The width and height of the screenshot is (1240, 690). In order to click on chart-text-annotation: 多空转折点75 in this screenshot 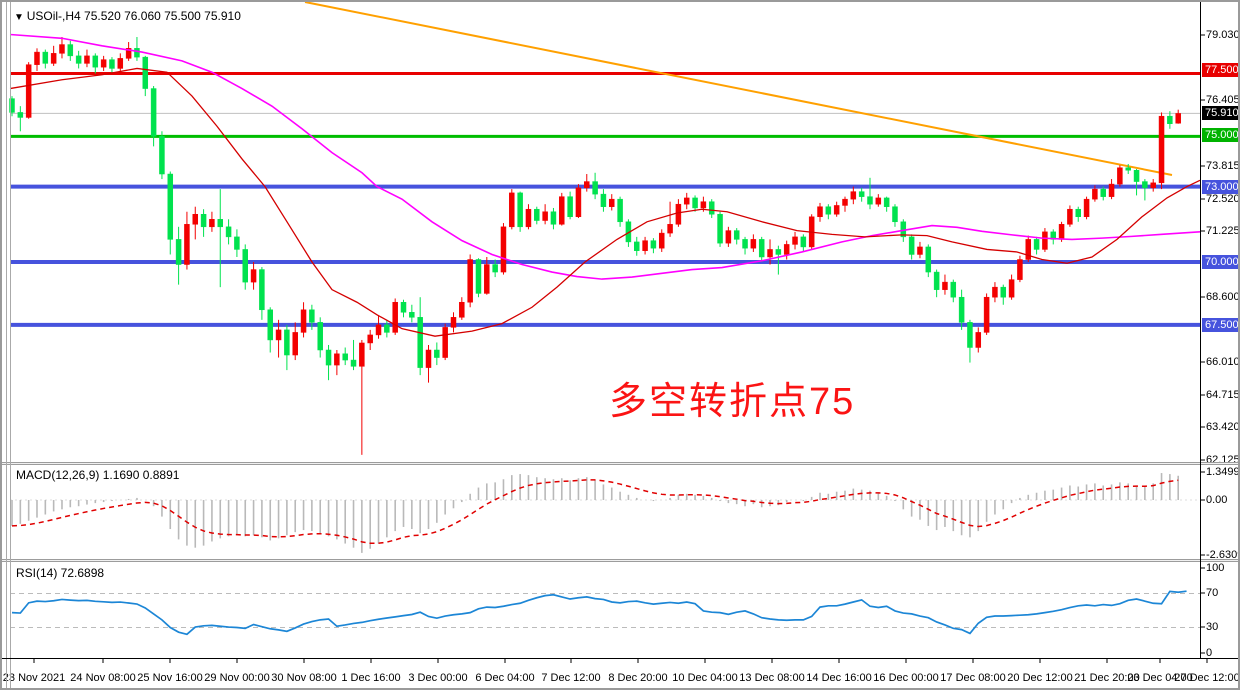, I will do `click(732, 402)`.